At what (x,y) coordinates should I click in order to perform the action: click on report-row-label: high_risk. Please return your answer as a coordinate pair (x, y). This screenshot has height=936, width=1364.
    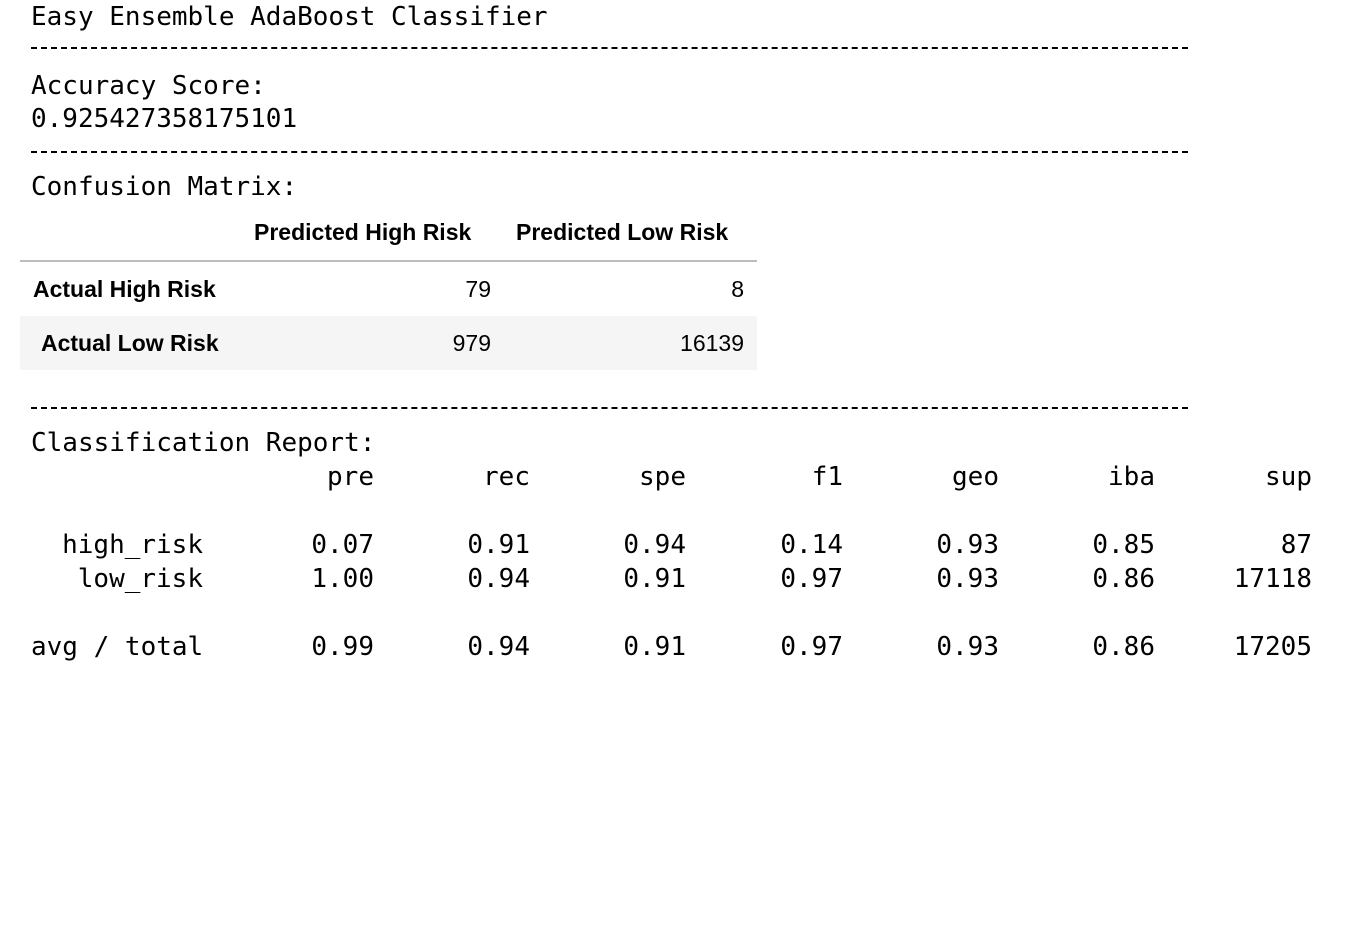
    Looking at the image, I should click on (132, 545).